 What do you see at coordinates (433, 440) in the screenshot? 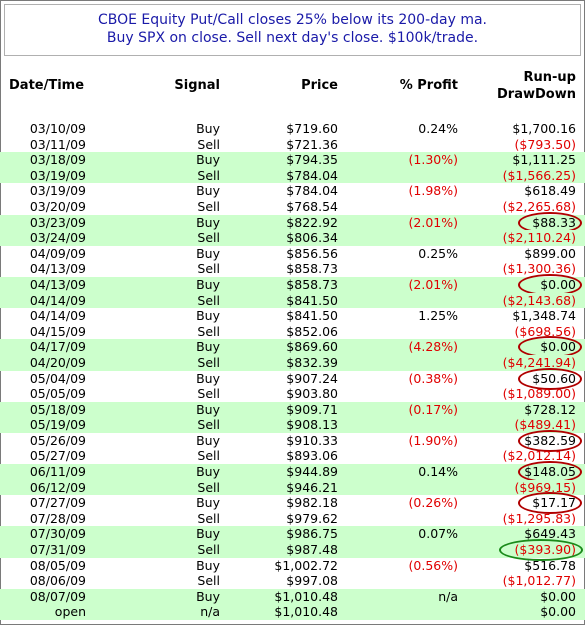
I see `cell-profit: (1.90%)` at bounding box center [433, 440].